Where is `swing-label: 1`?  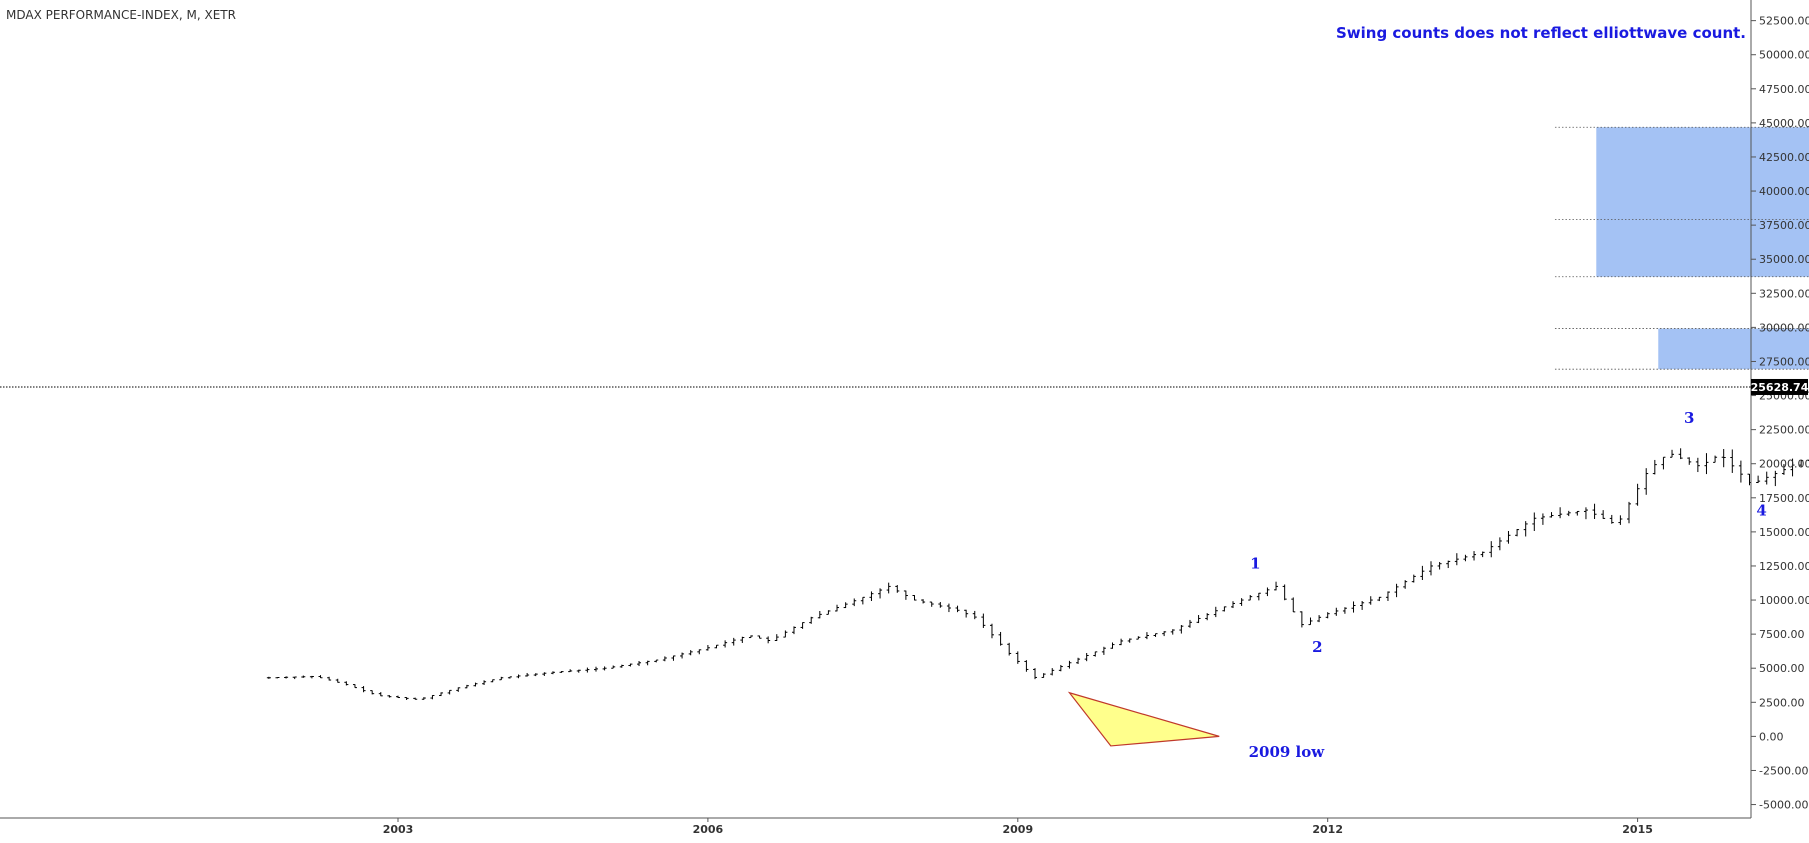
swing-label: 1 is located at coordinates (1255, 564).